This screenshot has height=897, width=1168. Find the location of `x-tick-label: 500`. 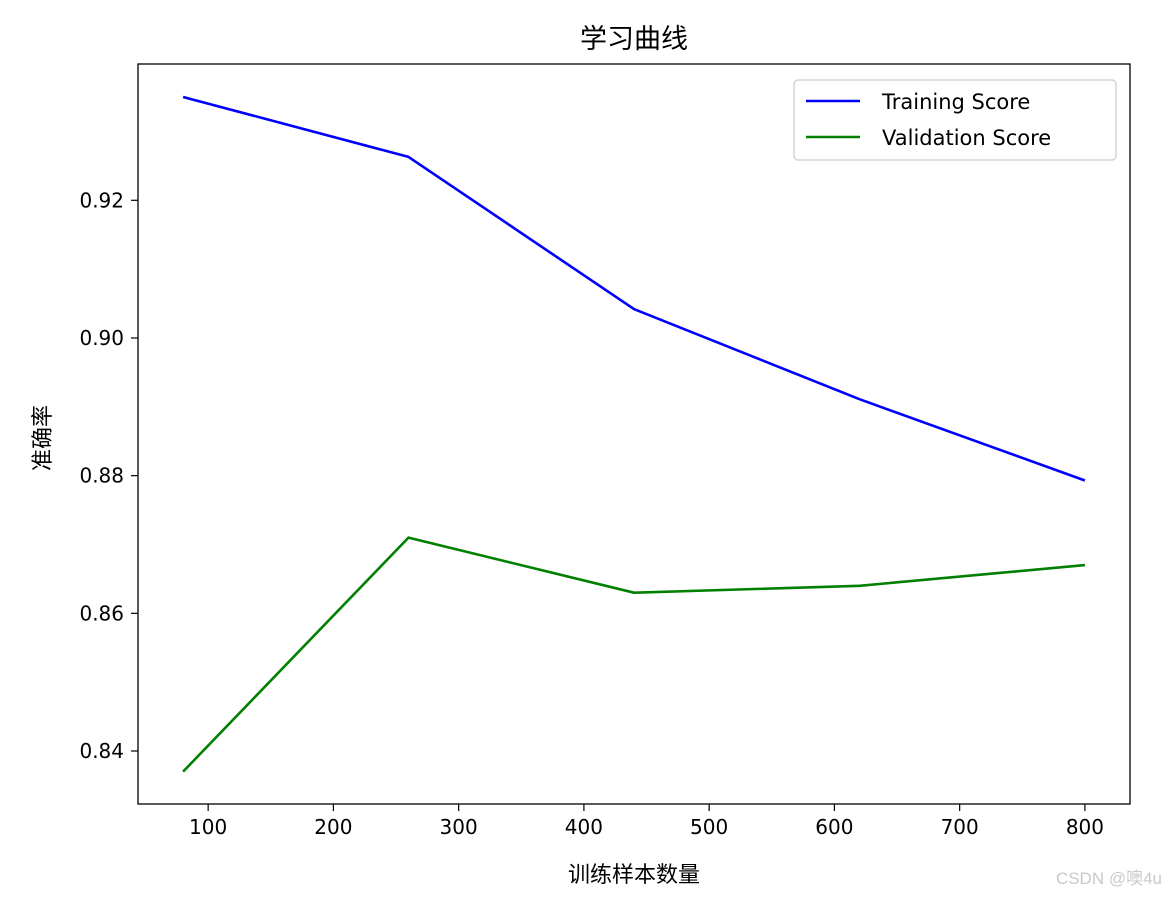

x-tick-label: 500 is located at coordinates (709, 827).